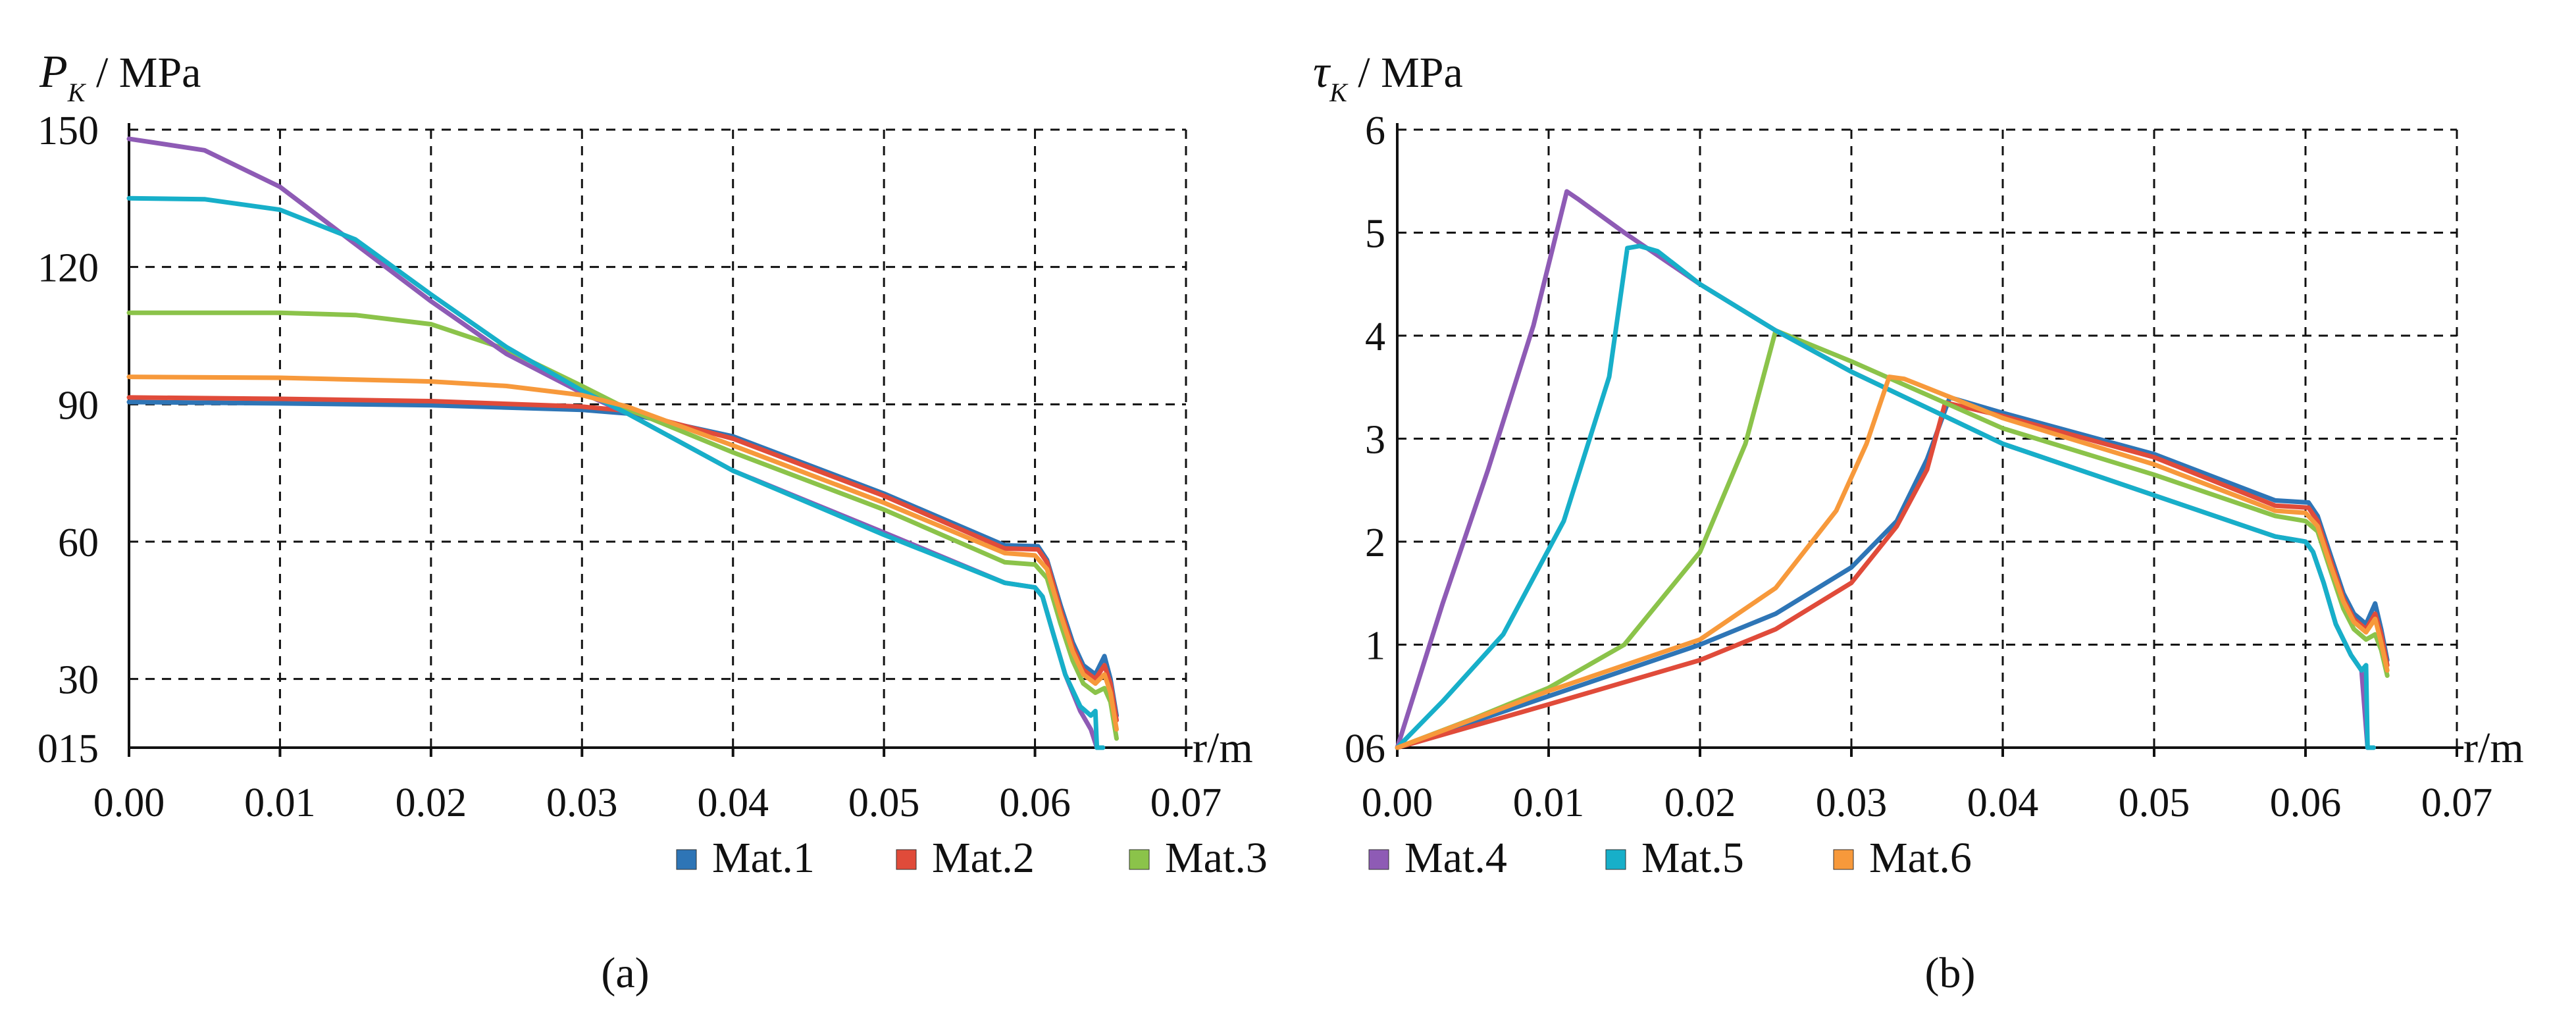 The height and width of the screenshot is (1030, 2576). I want to click on y-tick-label: 150, so click(68, 131).